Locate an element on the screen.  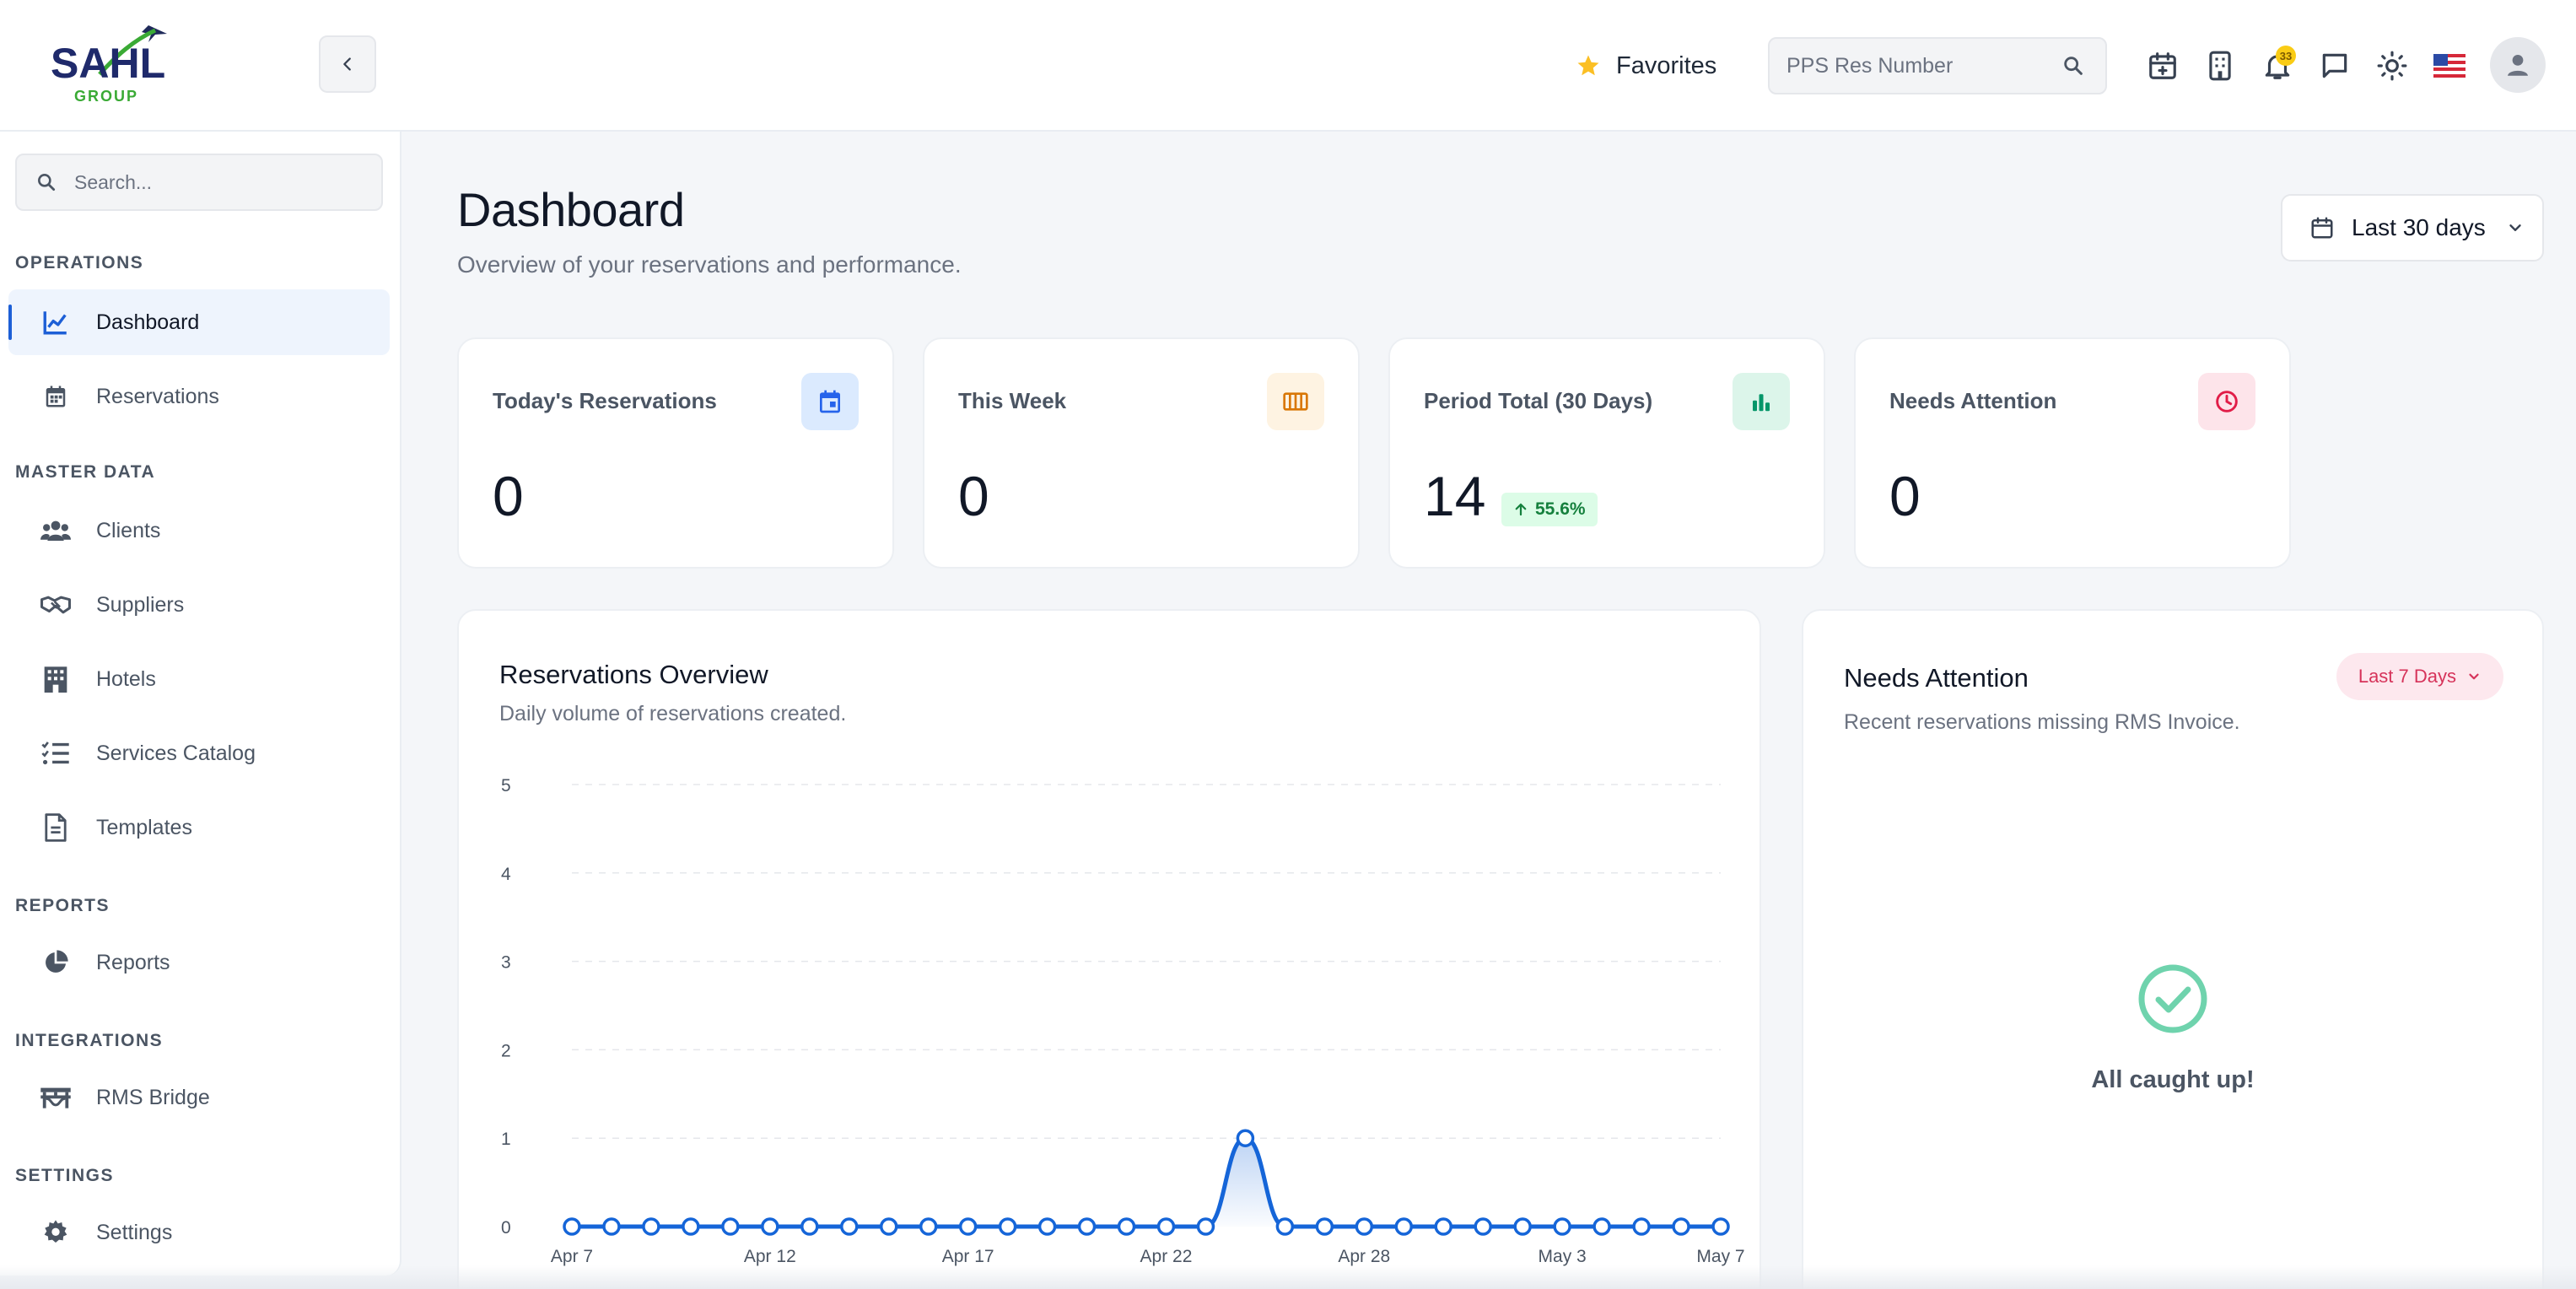
sidebar-item-reservations: Reservations is located at coordinates (199, 396).